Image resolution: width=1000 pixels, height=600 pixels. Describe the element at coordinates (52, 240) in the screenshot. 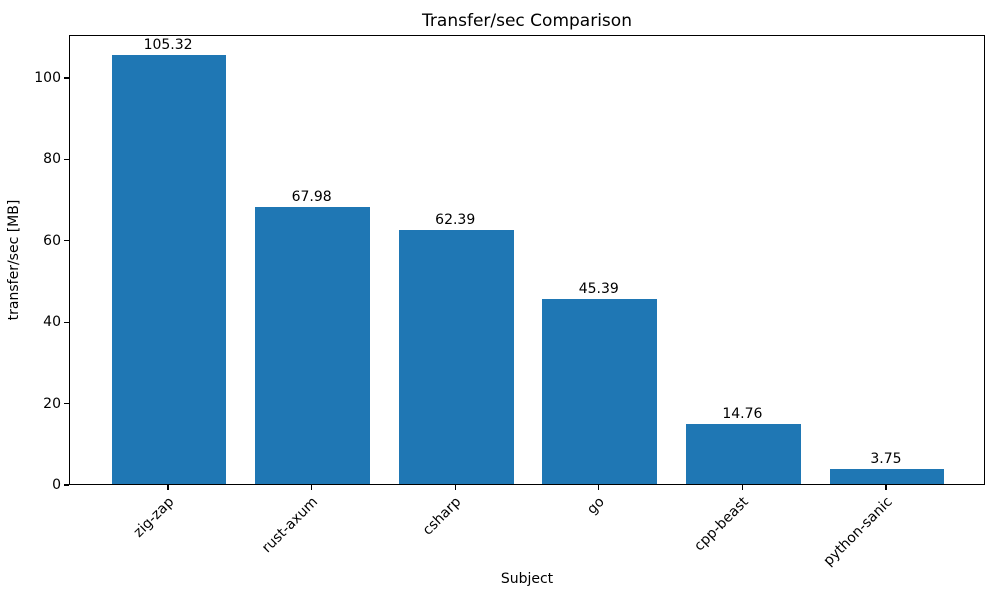

I see `y-axis-tick-label: 60` at that location.